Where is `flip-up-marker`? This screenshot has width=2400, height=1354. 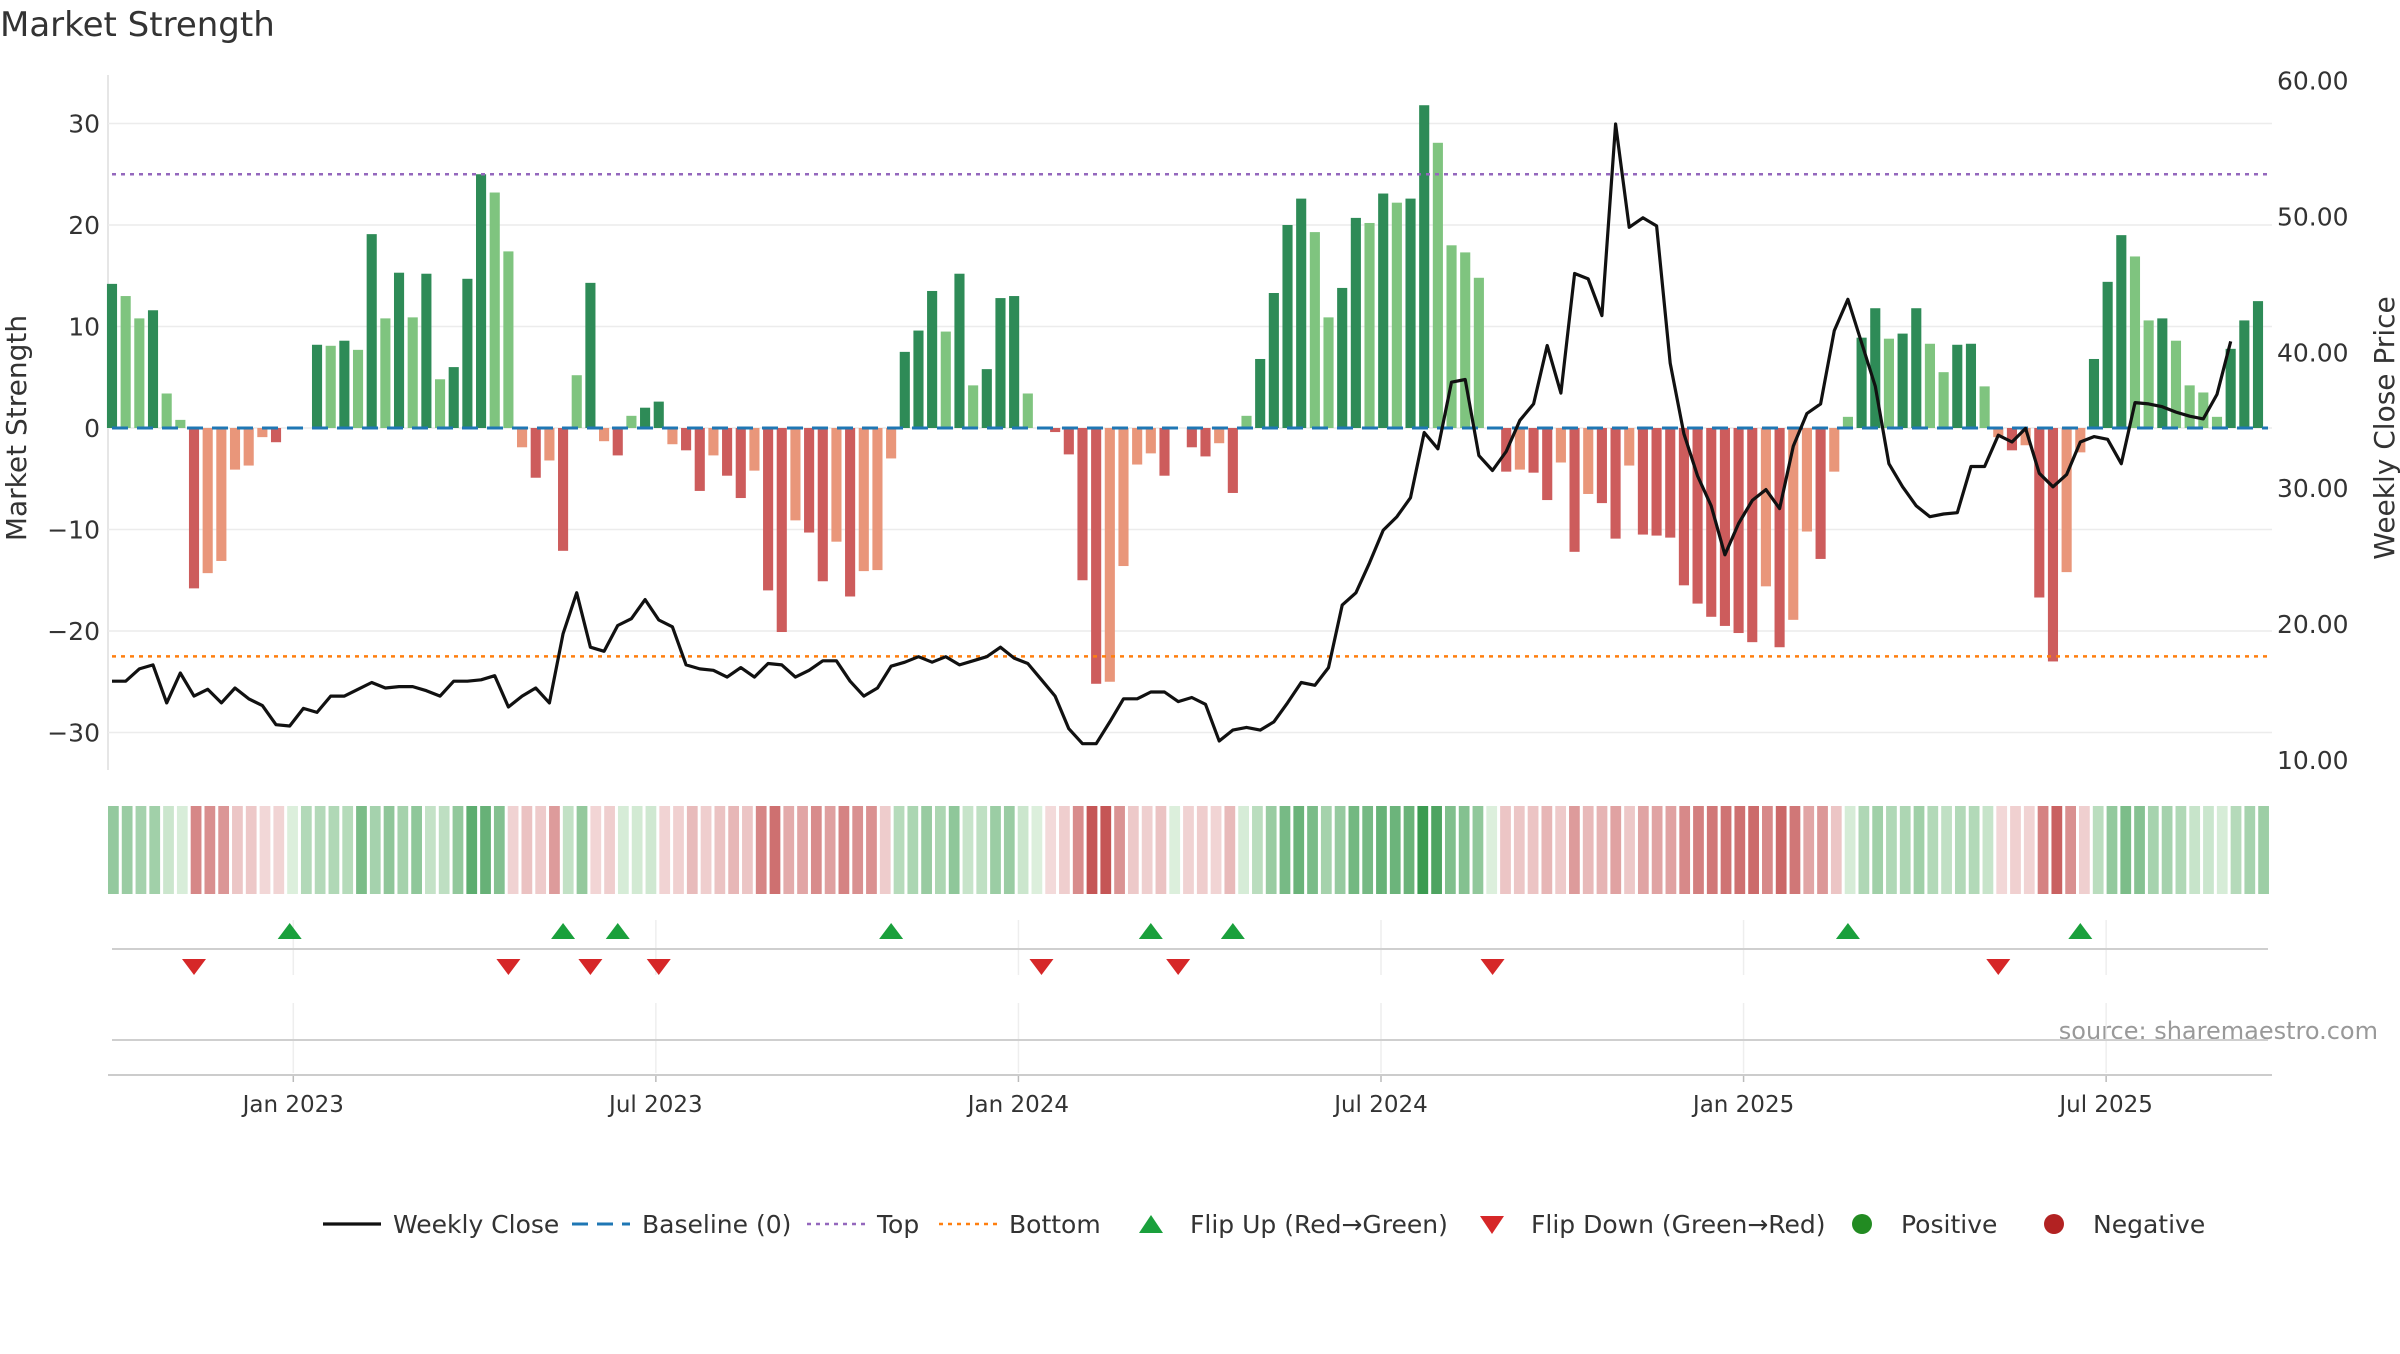
flip-up-marker is located at coordinates (289, 931).